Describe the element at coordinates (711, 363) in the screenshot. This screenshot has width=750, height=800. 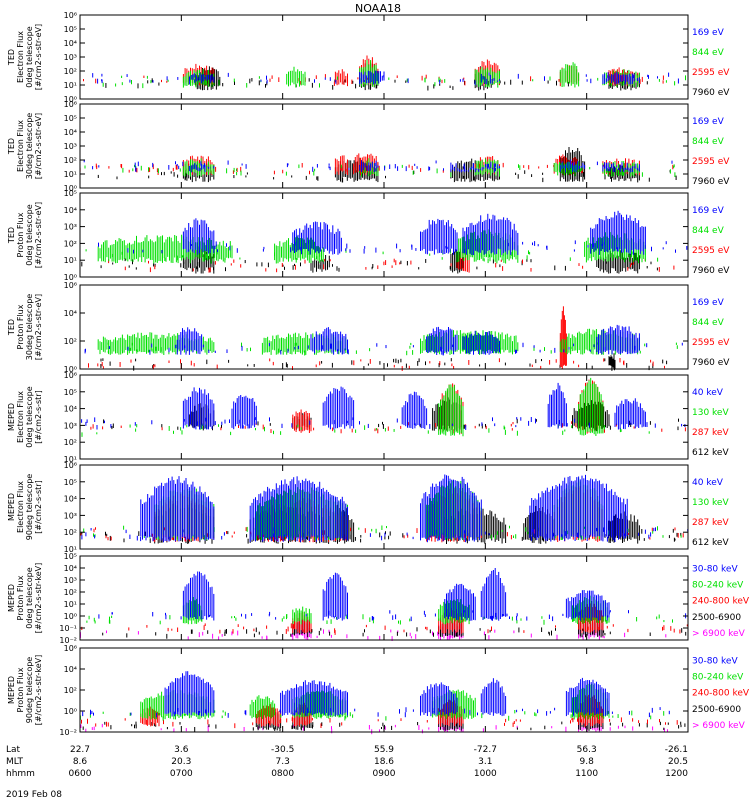
I see `legend-entry: 7960 eV` at that location.